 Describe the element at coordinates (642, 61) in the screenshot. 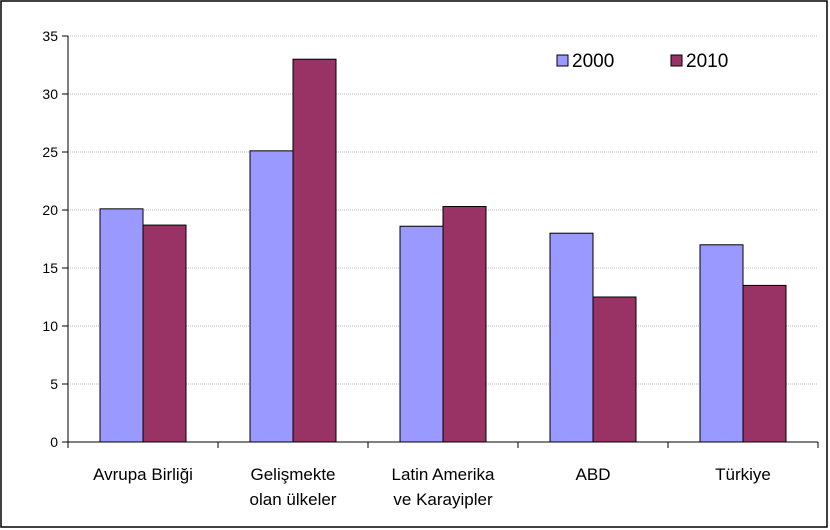

I see `legend: 2000 2010` at that location.